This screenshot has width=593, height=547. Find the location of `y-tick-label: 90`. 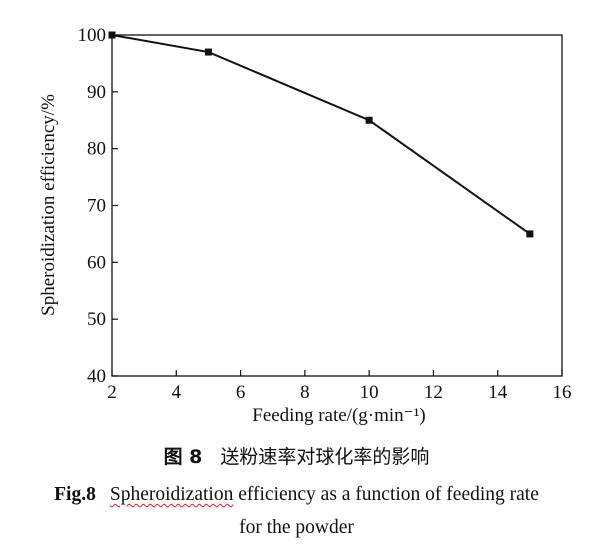

y-tick-label: 90 is located at coordinates (96, 92).